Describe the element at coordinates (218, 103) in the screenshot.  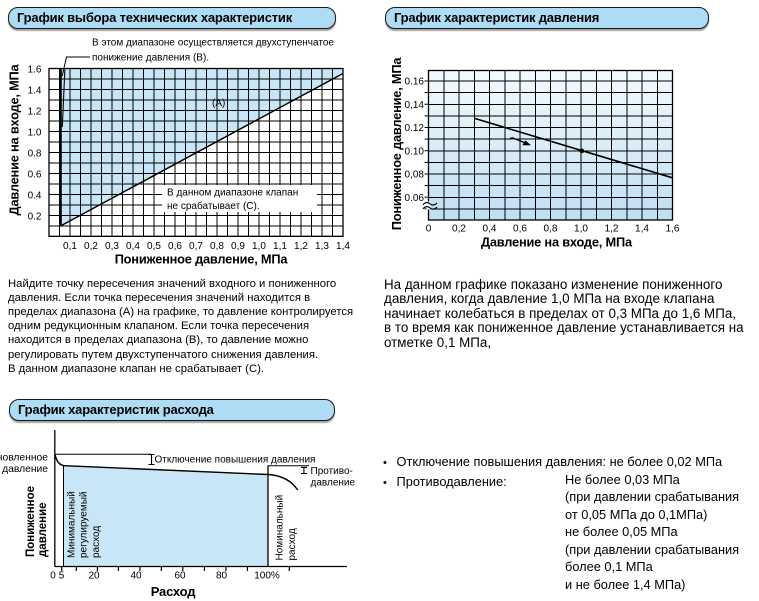
I see `svg-text: (А)` at that location.